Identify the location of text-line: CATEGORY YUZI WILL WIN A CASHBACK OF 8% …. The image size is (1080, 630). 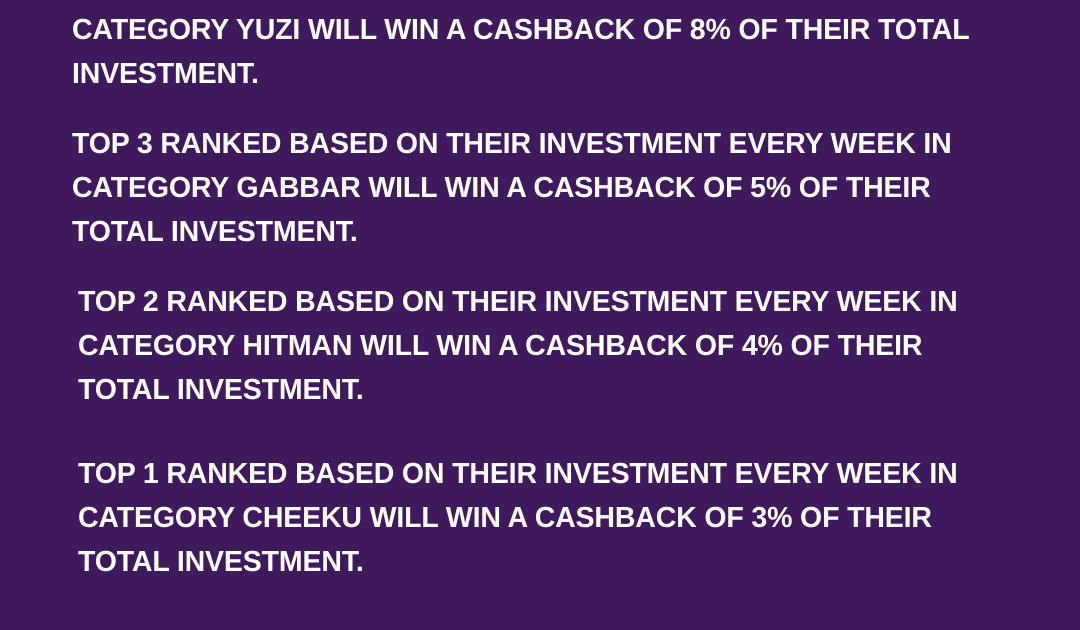
(521, 30).